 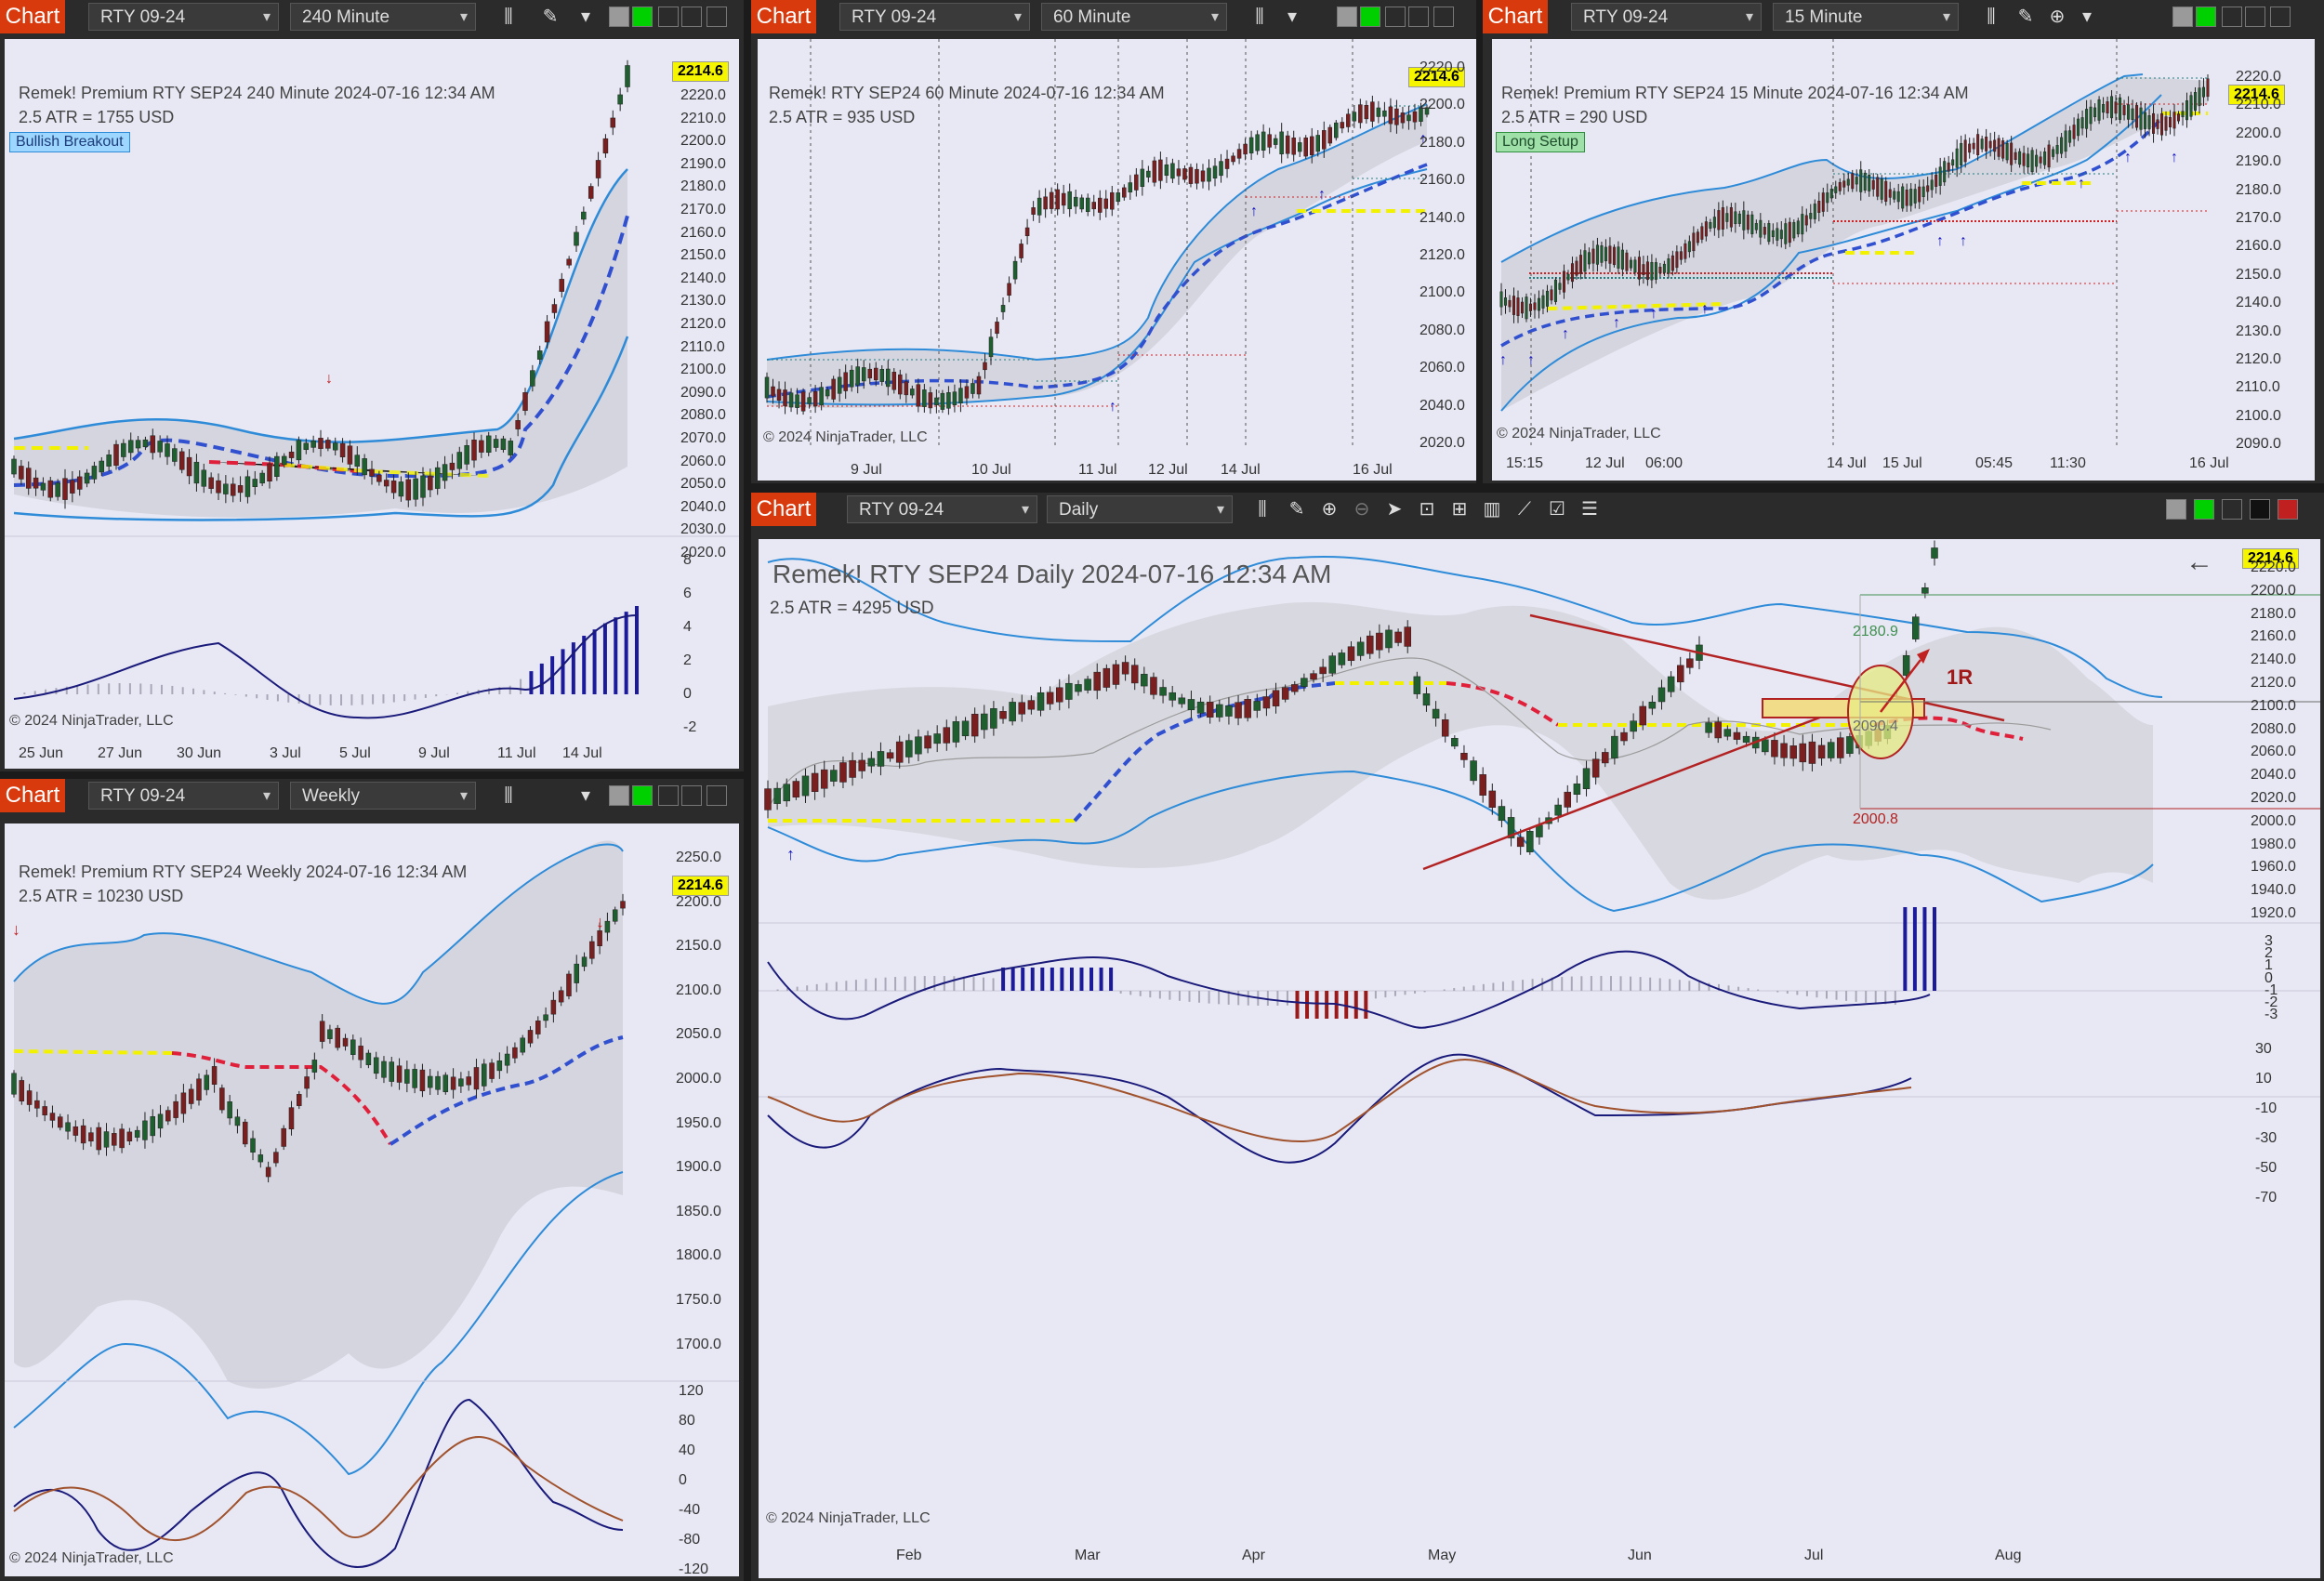 What do you see at coordinates (703, 392) in the screenshot?
I see `price-tick-label: 2090.0` at bounding box center [703, 392].